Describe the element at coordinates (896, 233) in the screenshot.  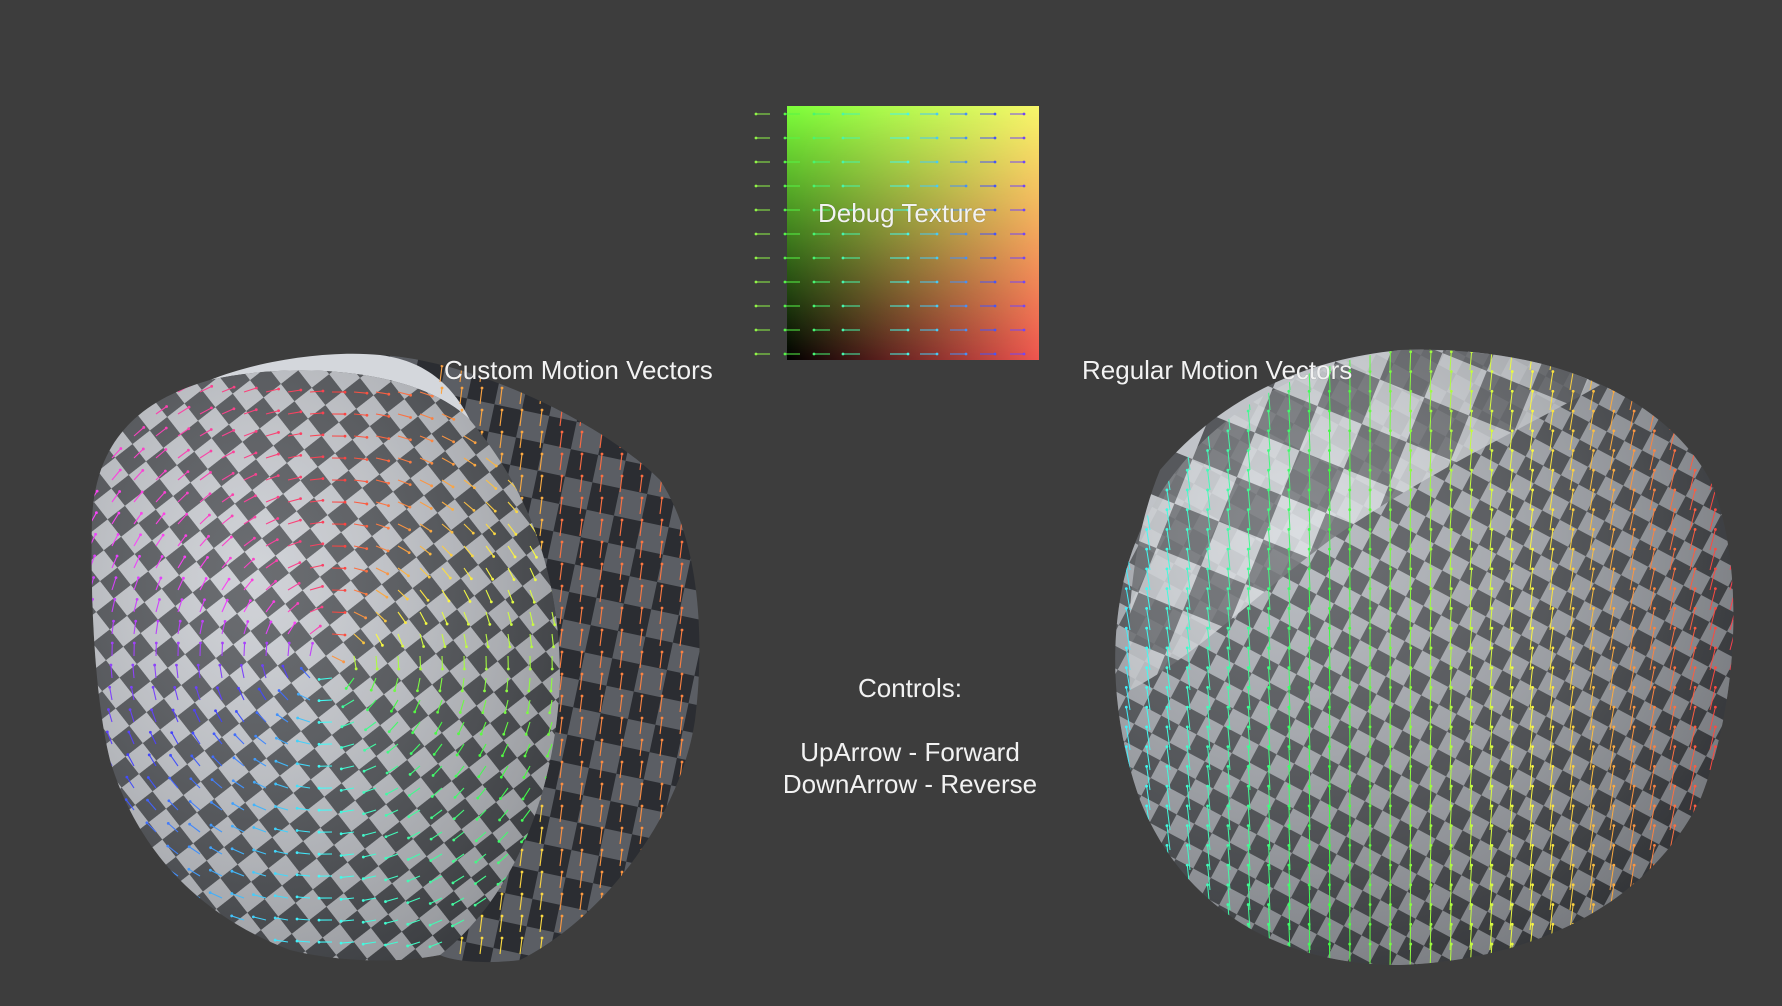
I see `debug-texture-preview` at that location.